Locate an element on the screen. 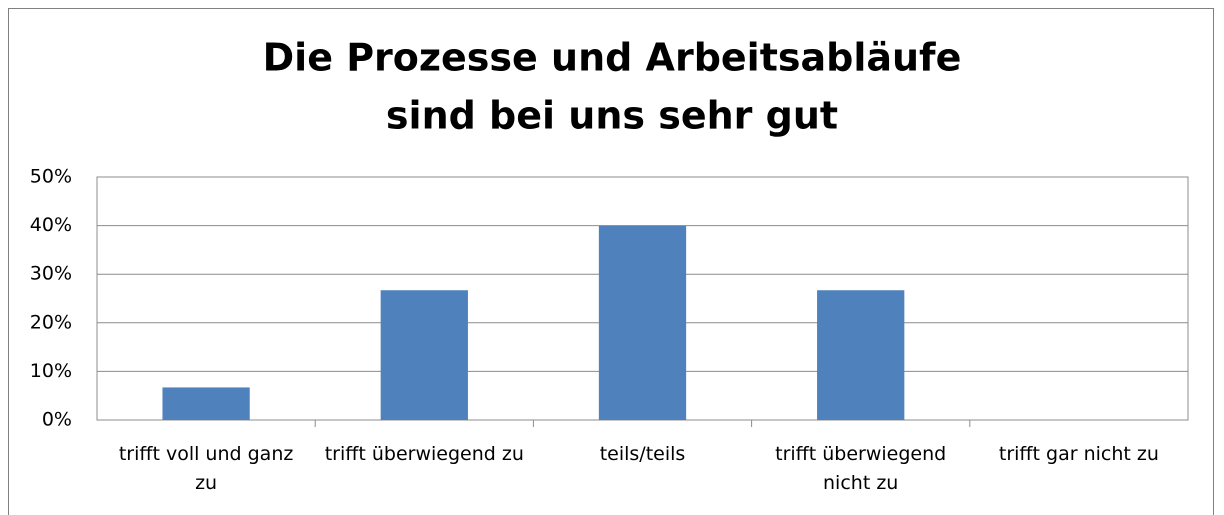 Image resolution: width=1224 pixels, height=515 pixels. y-tick-label: 40% is located at coordinates (51, 225).